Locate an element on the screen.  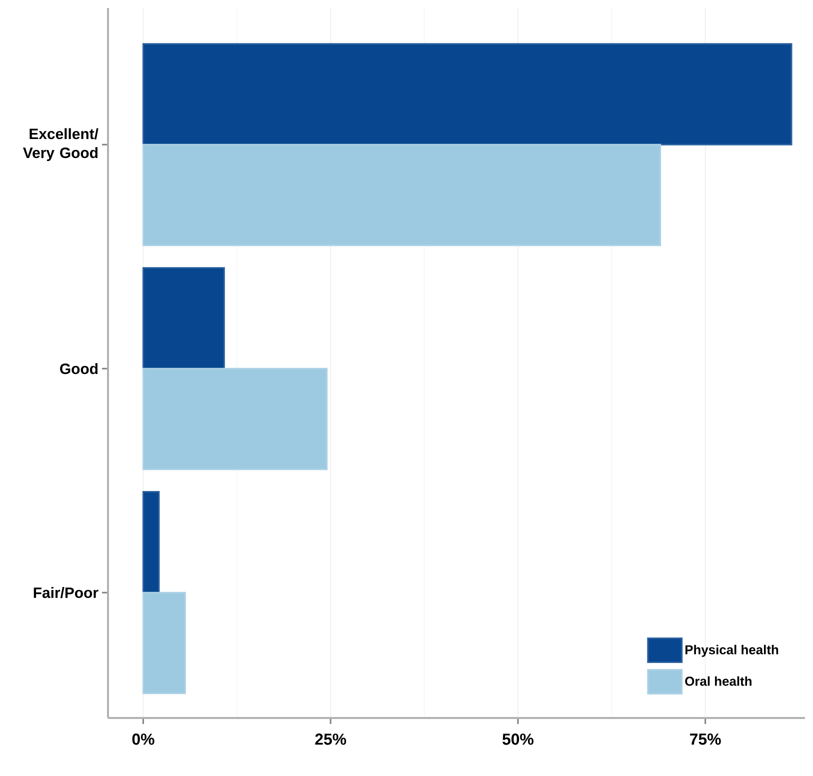
x-tick-label: 25% is located at coordinates (330, 739).